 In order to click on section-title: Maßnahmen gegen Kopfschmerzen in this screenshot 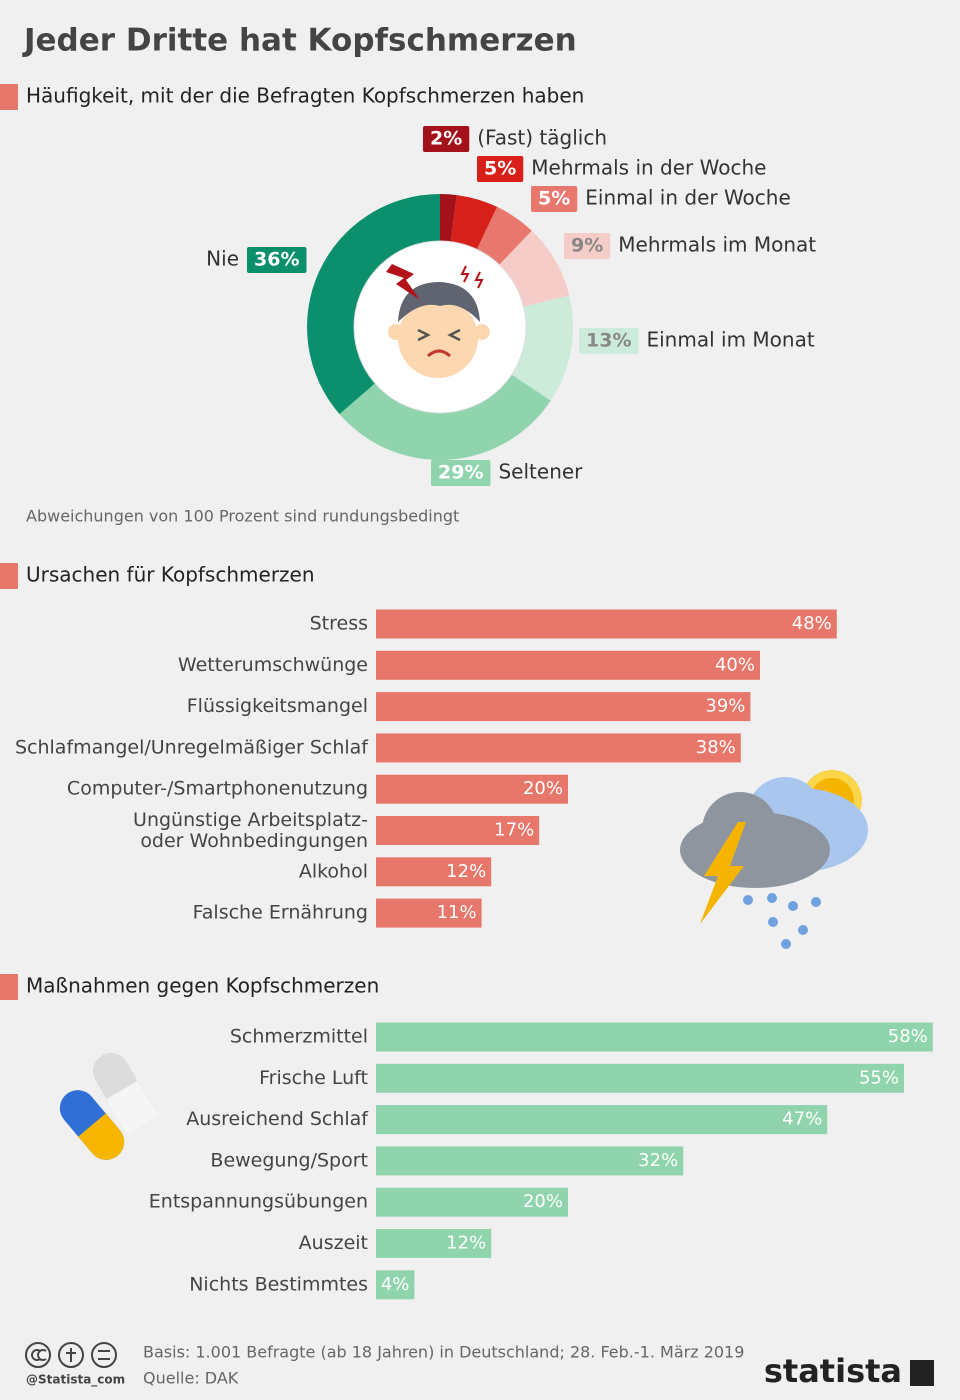, I will do `click(202, 986)`.